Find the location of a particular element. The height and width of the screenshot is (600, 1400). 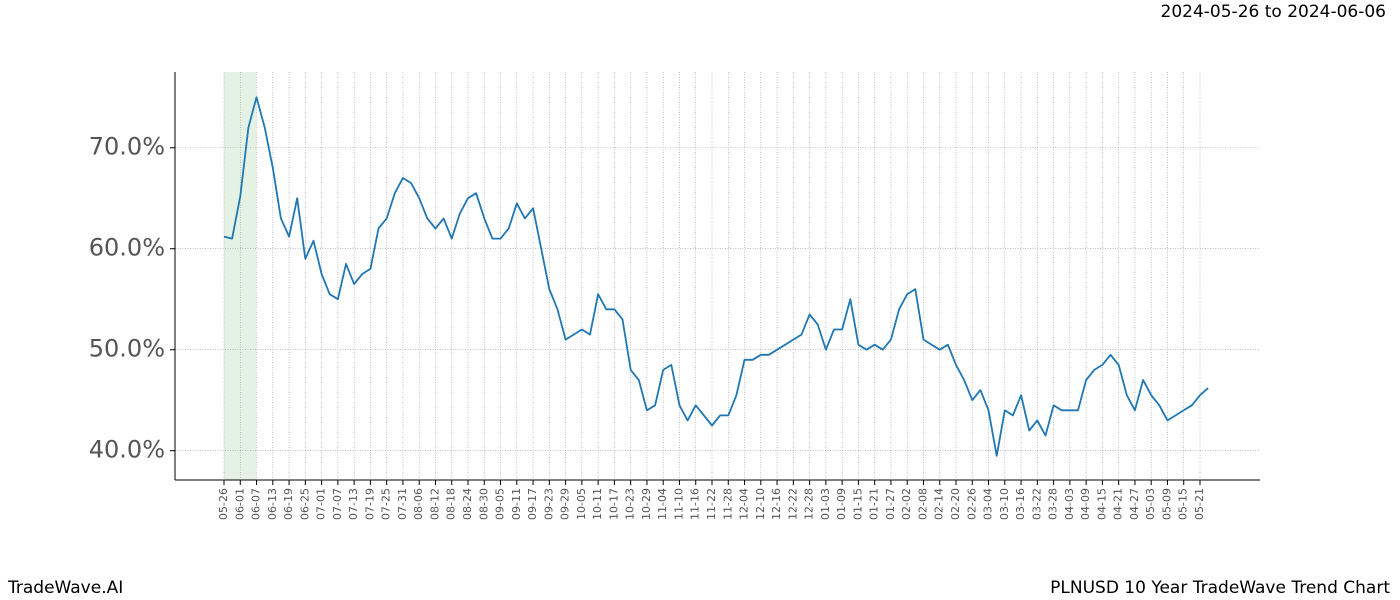

x-tick-label: 07-07 is located at coordinates (337, 504).